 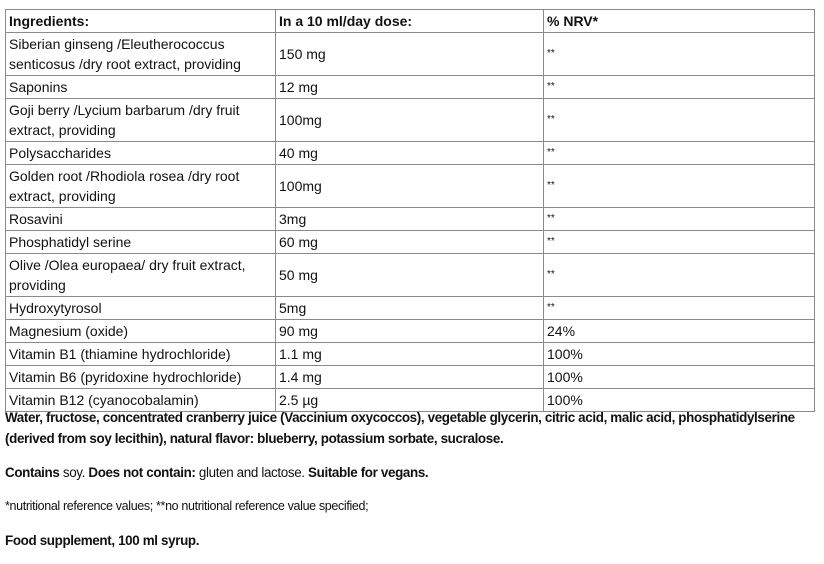 I want to click on table-row: Rosavini 3mg **, so click(x=410, y=219).